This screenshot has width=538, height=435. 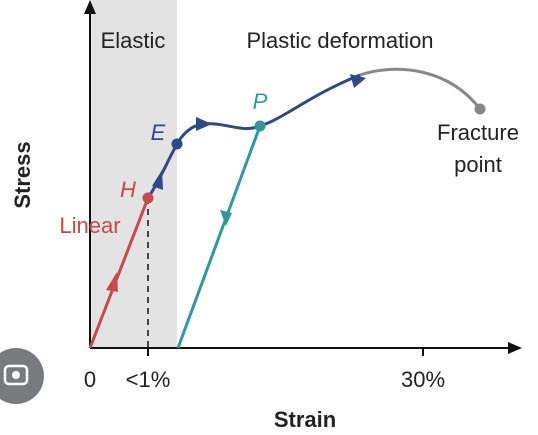 What do you see at coordinates (133, 40) in the screenshot?
I see `region-label: Elastic` at bounding box center [133, 40].